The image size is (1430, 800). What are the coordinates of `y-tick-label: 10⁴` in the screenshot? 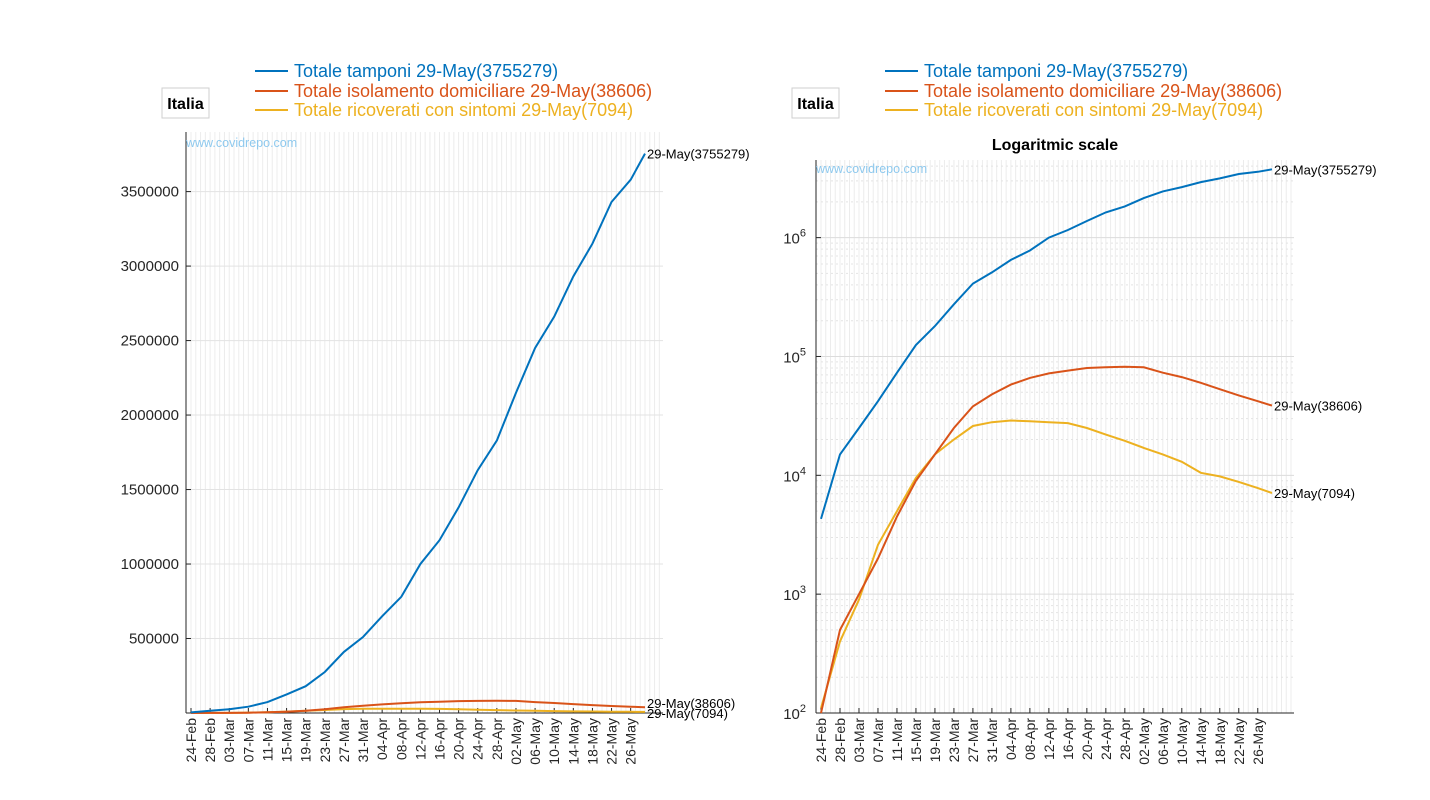 It's located at (794, 475).